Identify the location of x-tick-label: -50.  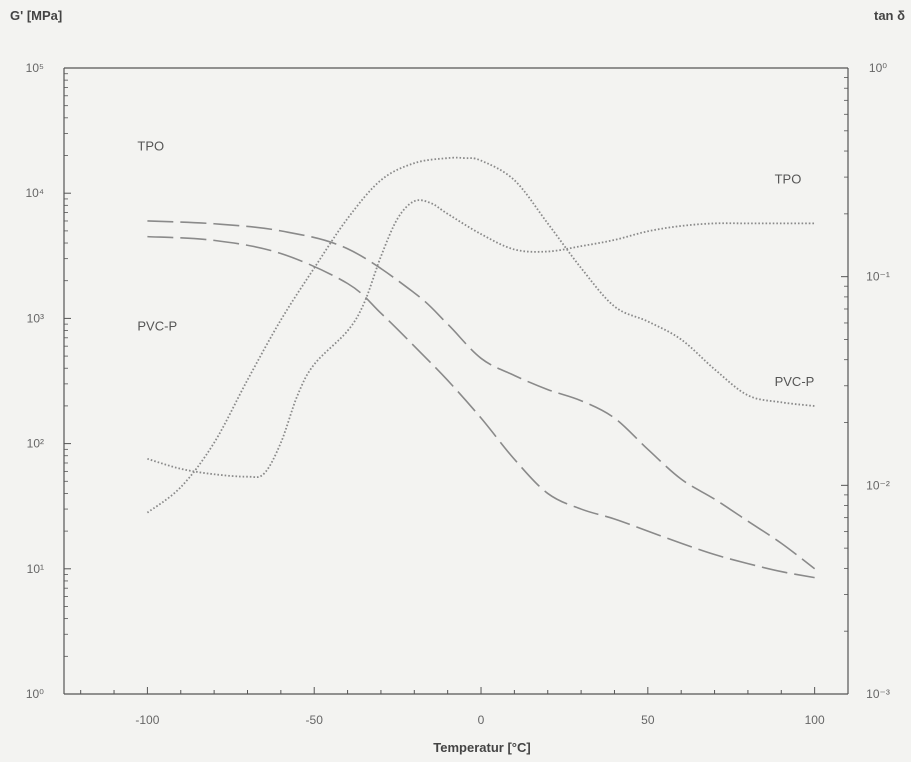
(315, 720).